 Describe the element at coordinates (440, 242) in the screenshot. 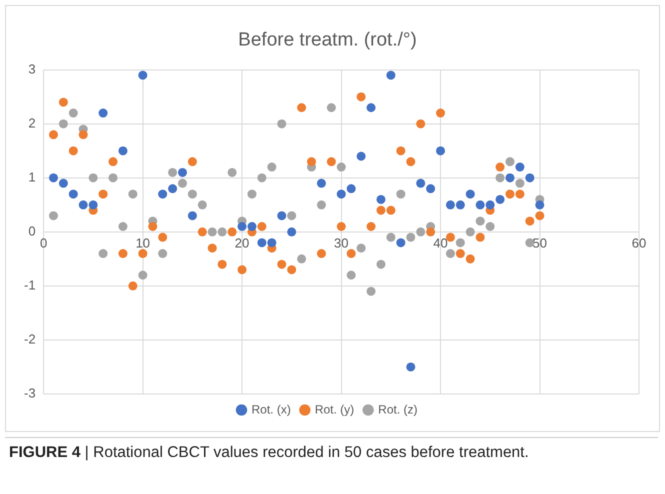

I see `x-tick-label: 40` at that location.